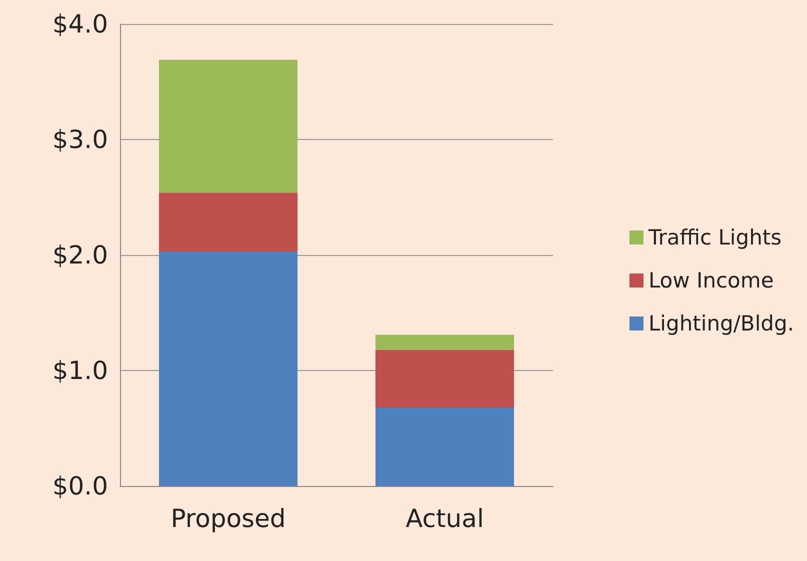 The width and height of the screenshot is (807, 561). Describe the element at coordinates (445, 518) in the screenshot. I see `x-tick-label: Actual` at that location.